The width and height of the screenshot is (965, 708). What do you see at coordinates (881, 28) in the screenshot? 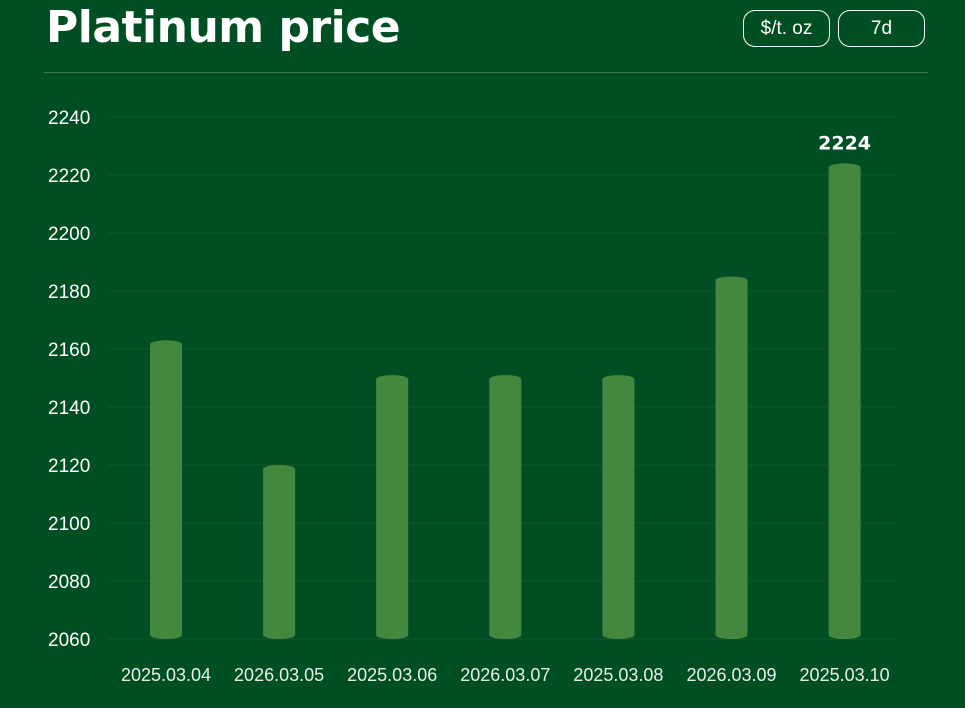
I see `time-range-button: 7d` at bounding box center [881, 28].